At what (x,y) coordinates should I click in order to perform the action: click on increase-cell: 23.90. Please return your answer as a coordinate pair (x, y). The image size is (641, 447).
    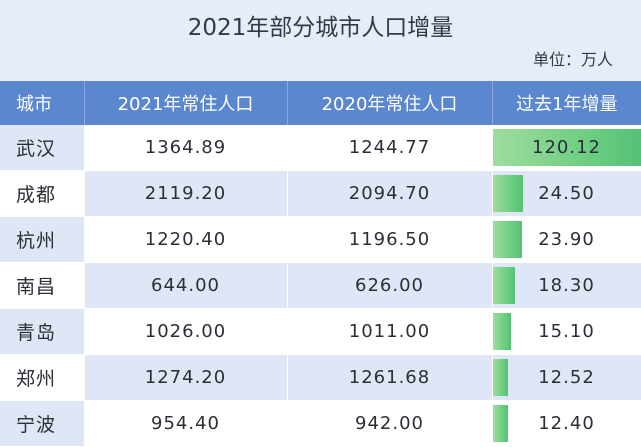
    Looking at the image, I should click on (566, 239).